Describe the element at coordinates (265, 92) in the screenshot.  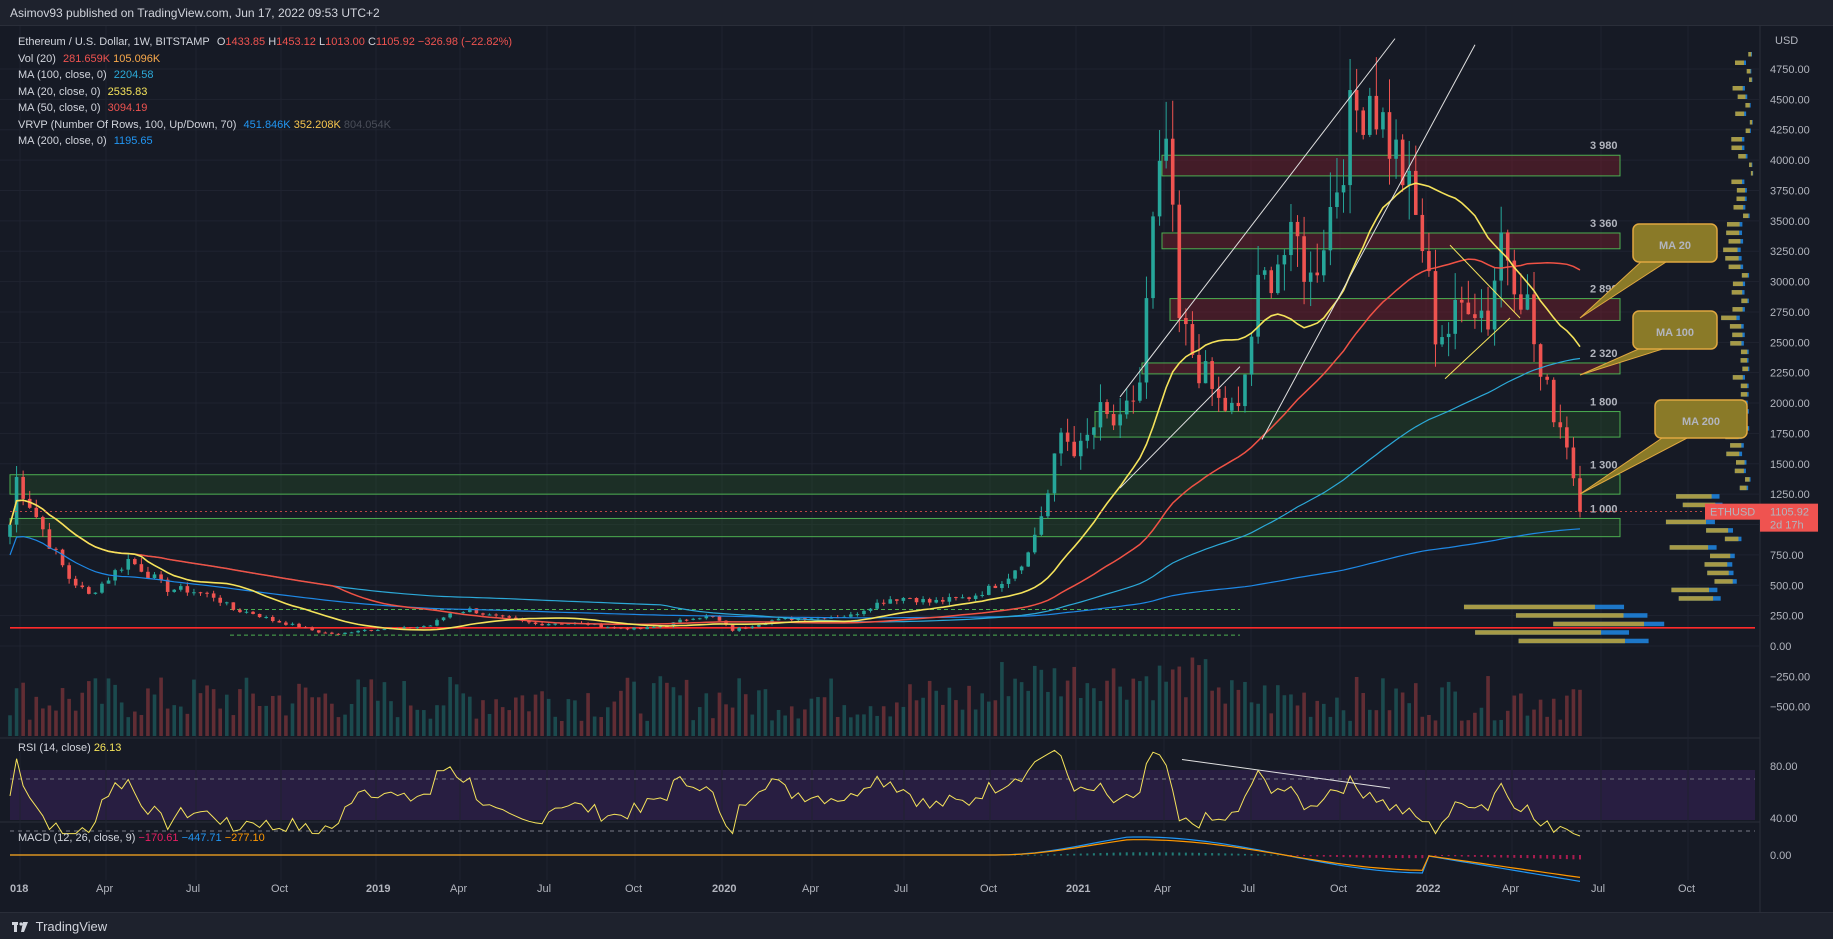
I see `indicator-ma20: MA (20, close, 0) 2535.83` at that location.